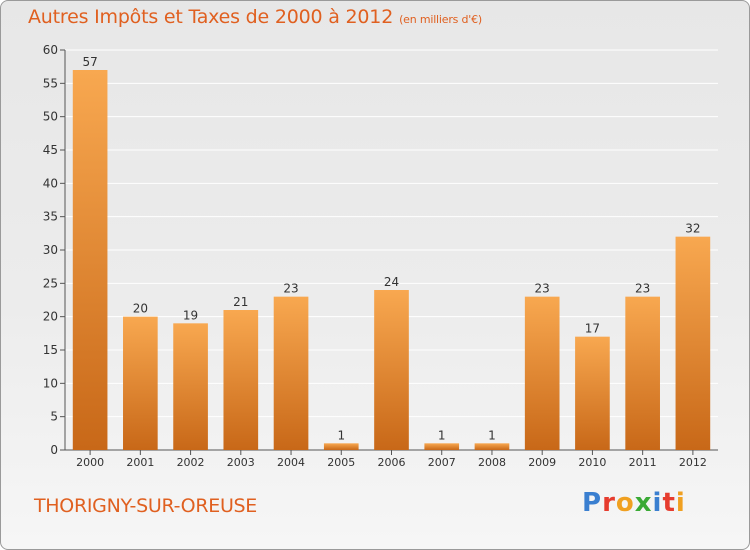 This screenshot has height=550, width=750. I want to click on commune-name: THORIGNY-SUR-OREUSE, so click(146, 506).